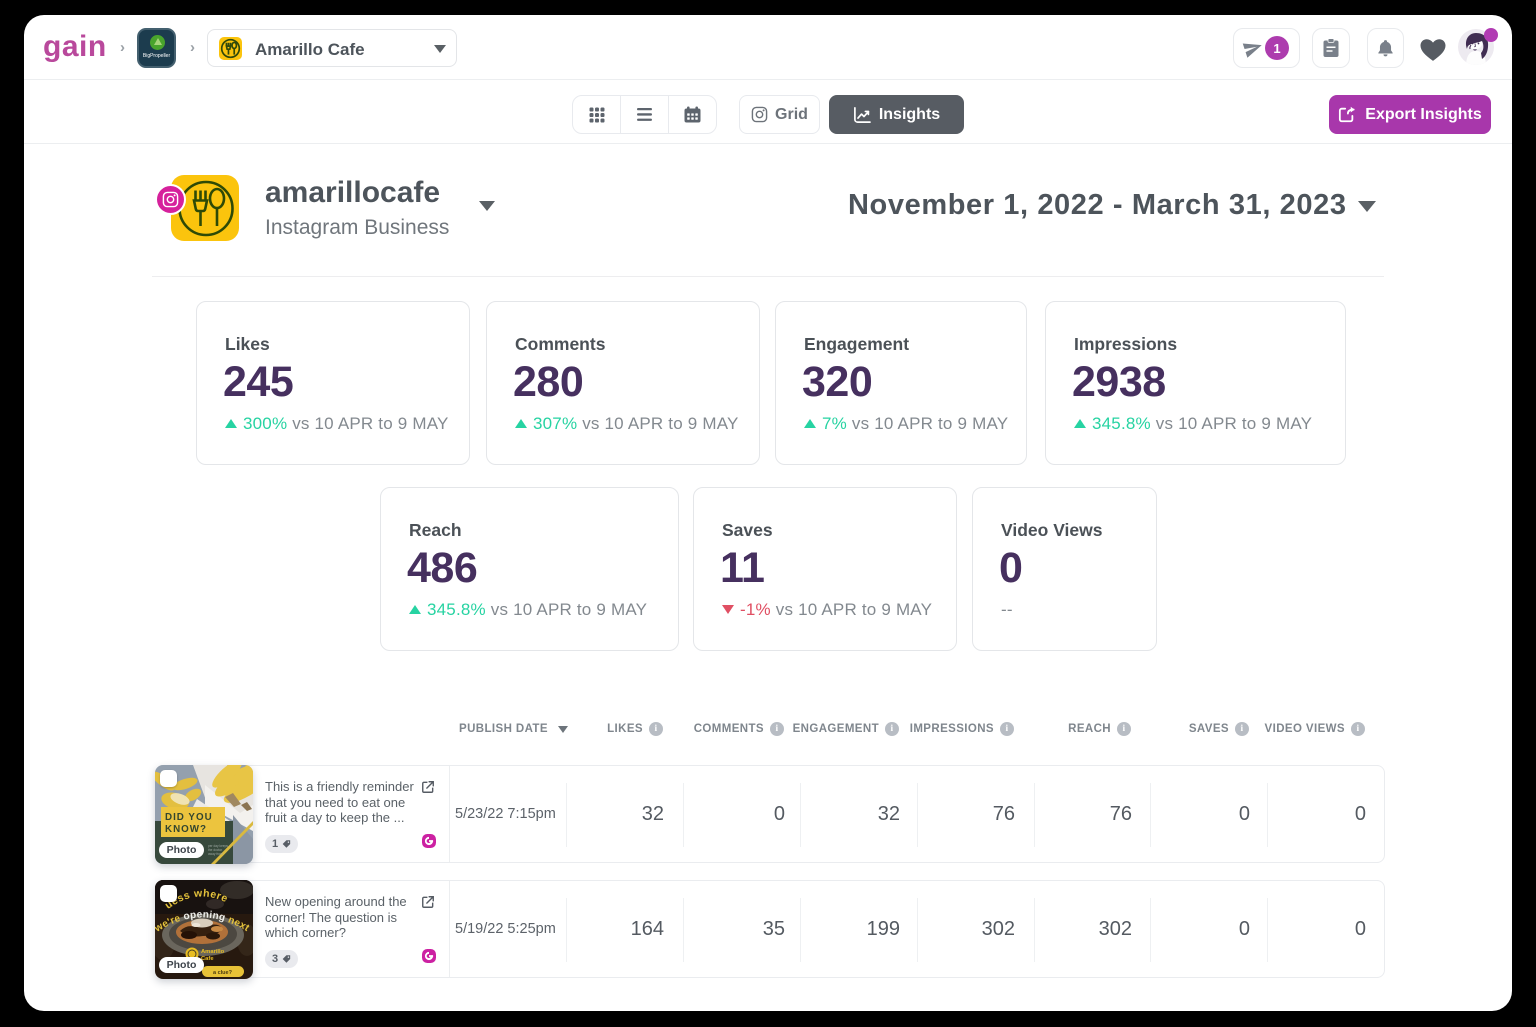  I want to click on svg-text: the doctor, so click(215, 850).